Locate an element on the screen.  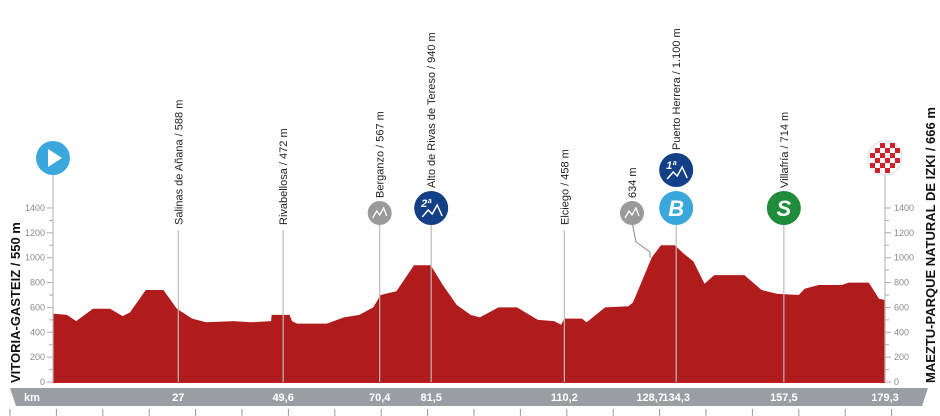
y-tick-label-right: 1000 is located at coordinates (904, 258).